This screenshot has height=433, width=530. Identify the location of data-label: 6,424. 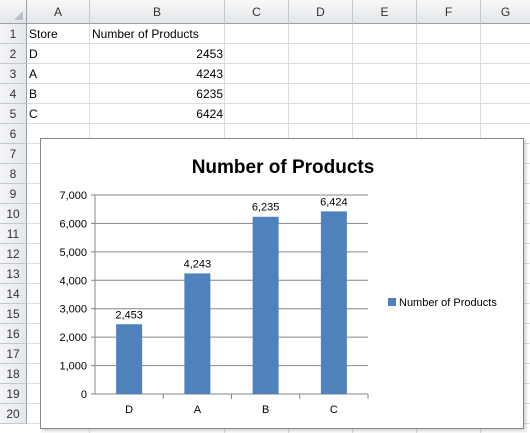
(334, 202).